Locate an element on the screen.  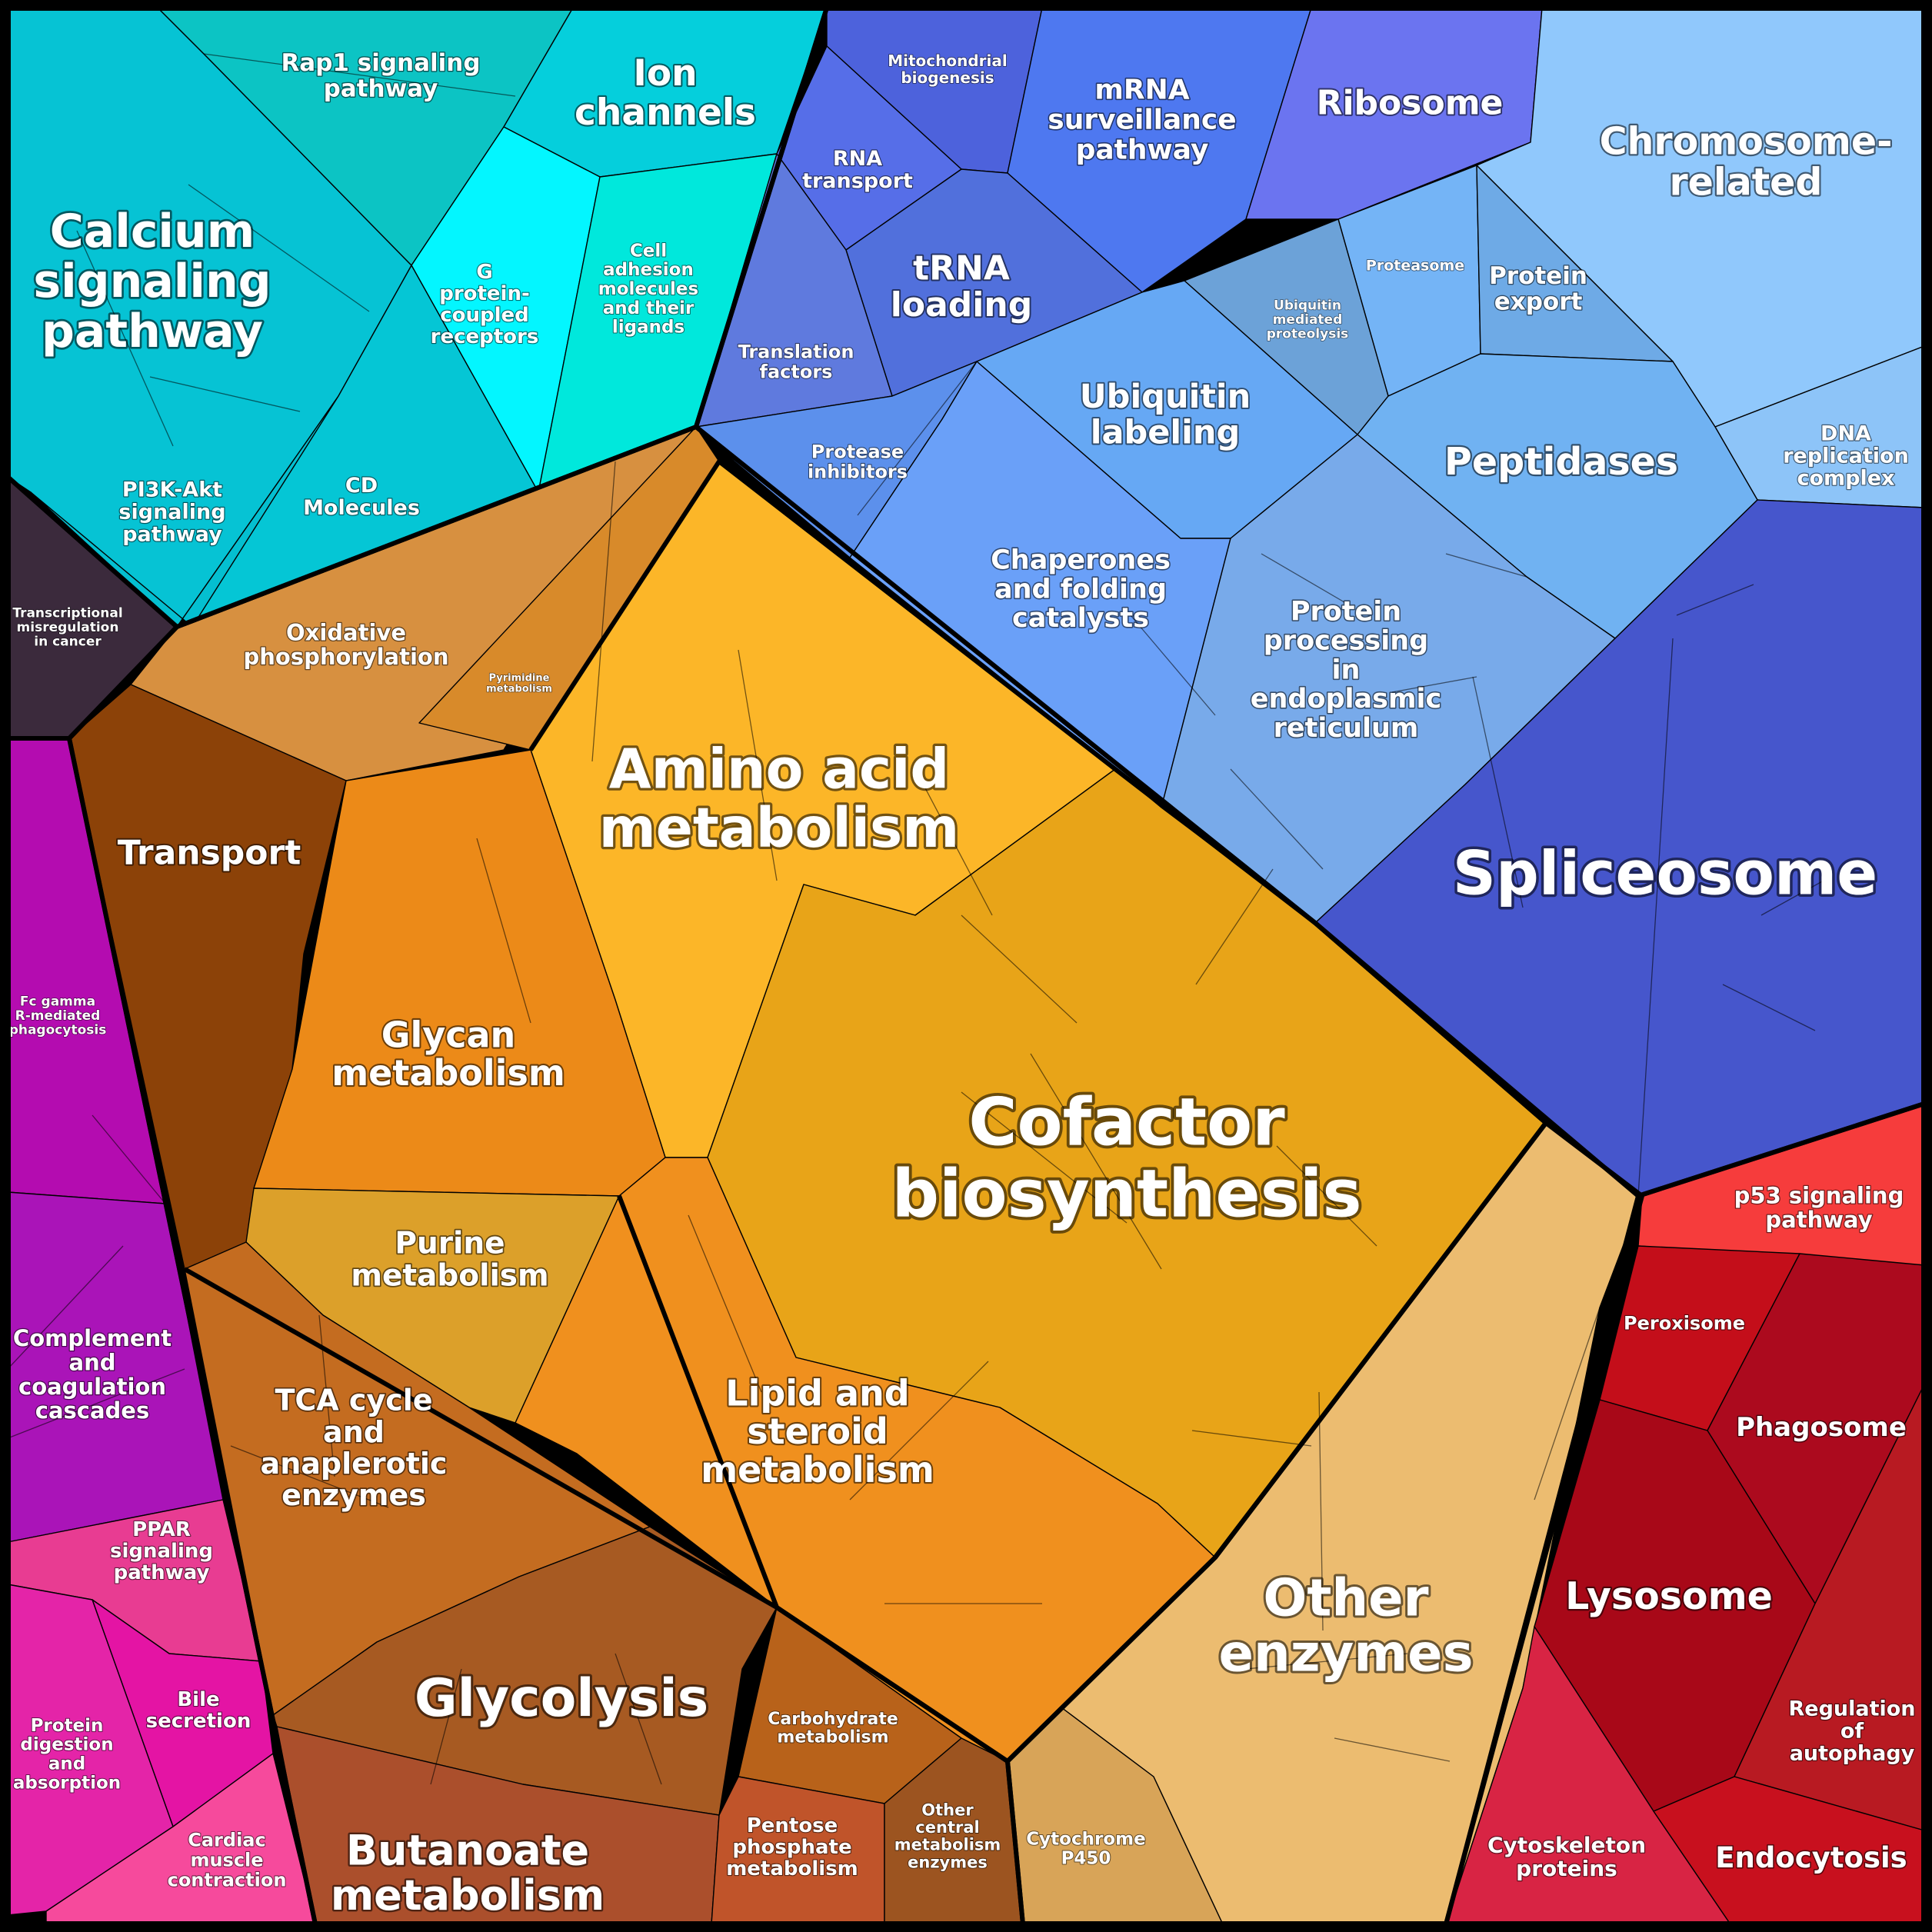
spliceosome-label-line: Spliceosome is located at coordinates (1665, 873).